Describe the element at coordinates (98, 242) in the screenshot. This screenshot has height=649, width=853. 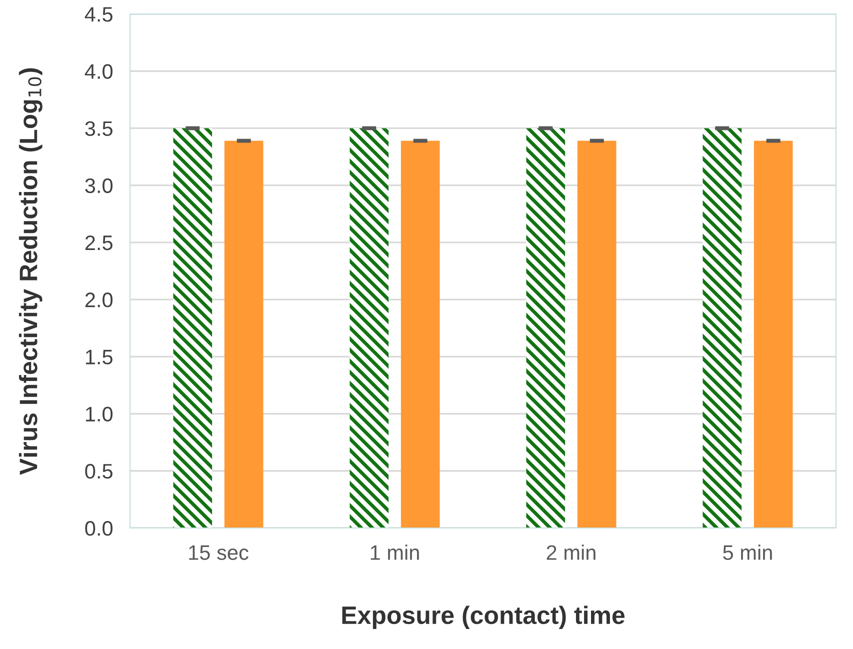
I see `y-tick-label: 2.5` at that location.